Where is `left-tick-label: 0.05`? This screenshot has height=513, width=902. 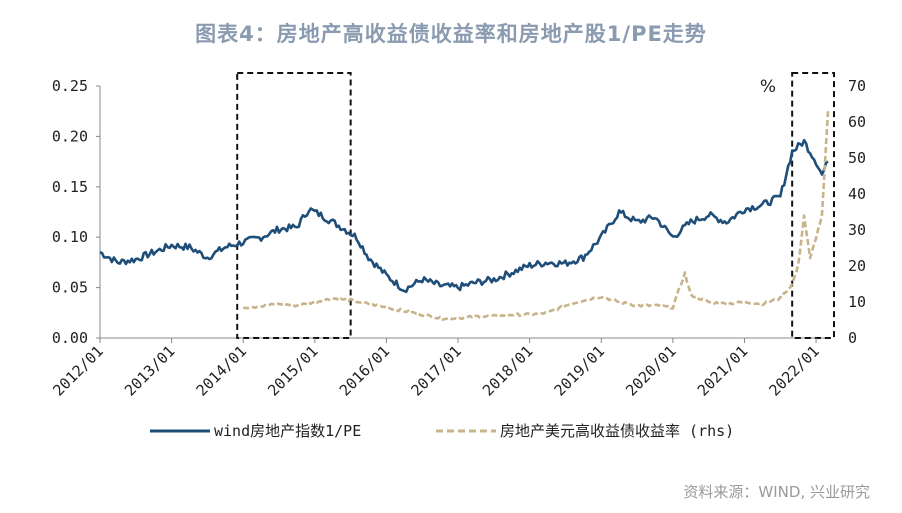
left-tick-label: 0.05 is located at coordinates (70, 288).